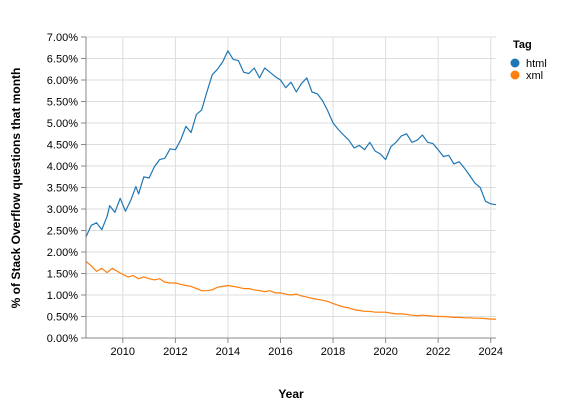 The width and height of the screenshot is (567, 409). I want to click on legend-title: Tag, so click(522, 45).